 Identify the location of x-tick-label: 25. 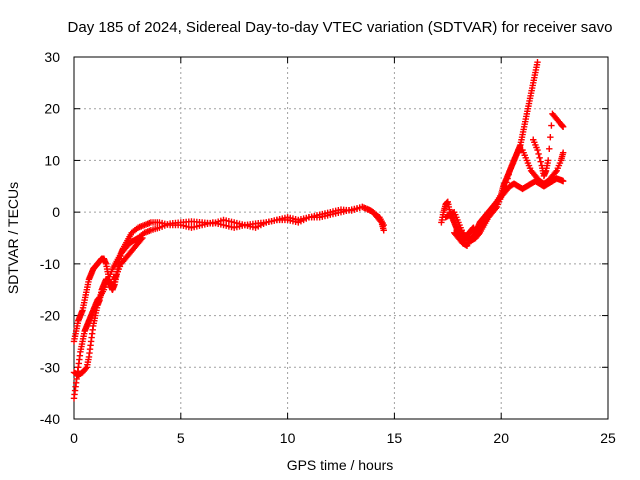
(608, 438).